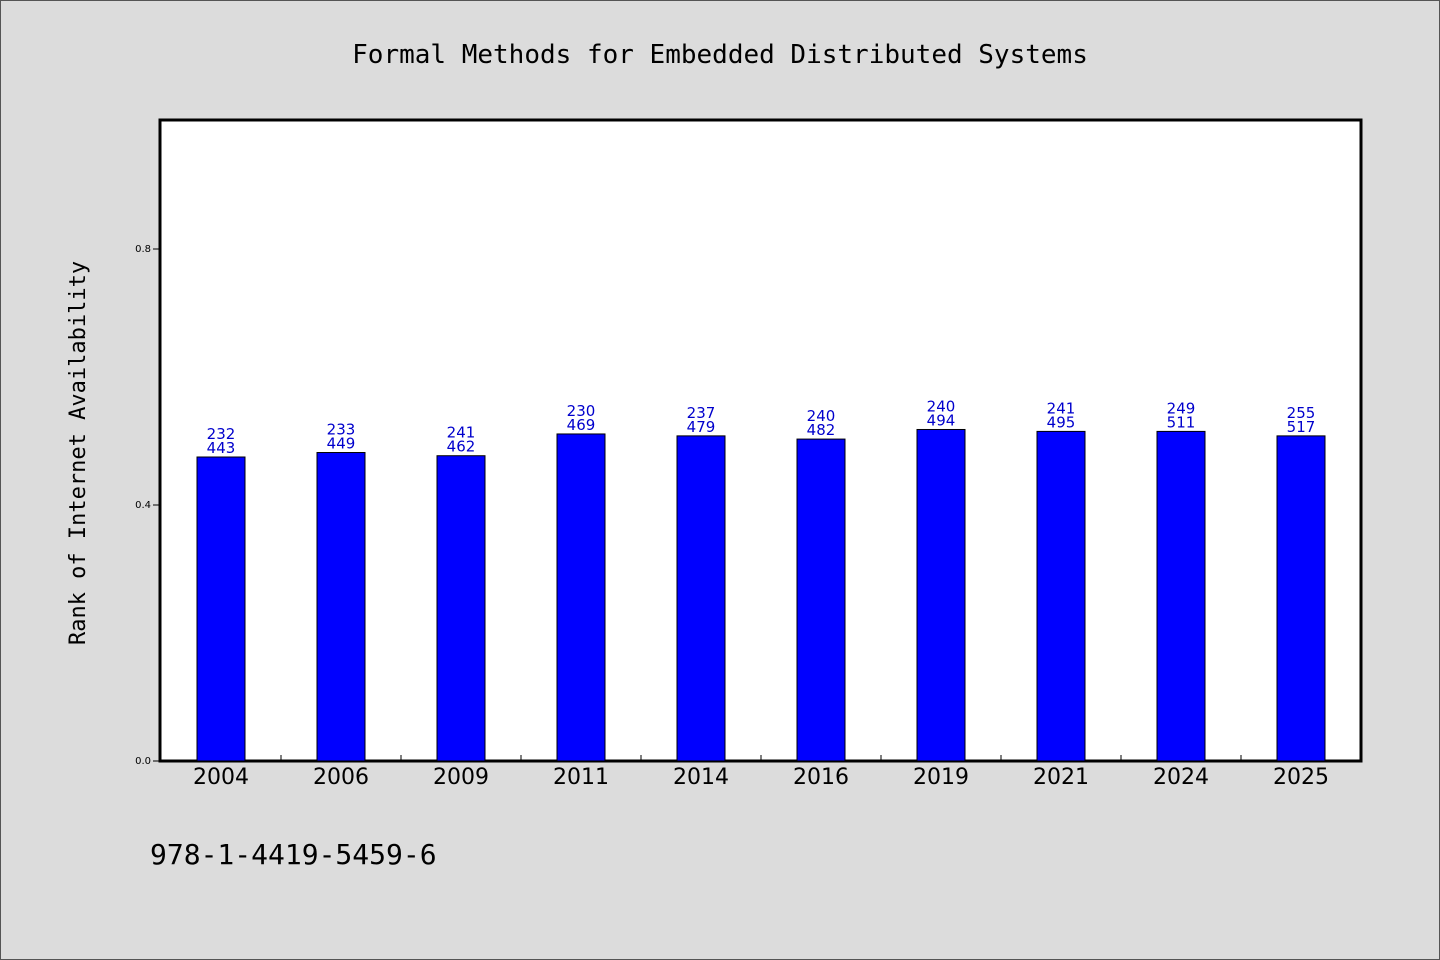 The image size is (1440, 960). Describe the element at coordinates (221, 609) in the screenshot. I see `bar-2004` at that location.